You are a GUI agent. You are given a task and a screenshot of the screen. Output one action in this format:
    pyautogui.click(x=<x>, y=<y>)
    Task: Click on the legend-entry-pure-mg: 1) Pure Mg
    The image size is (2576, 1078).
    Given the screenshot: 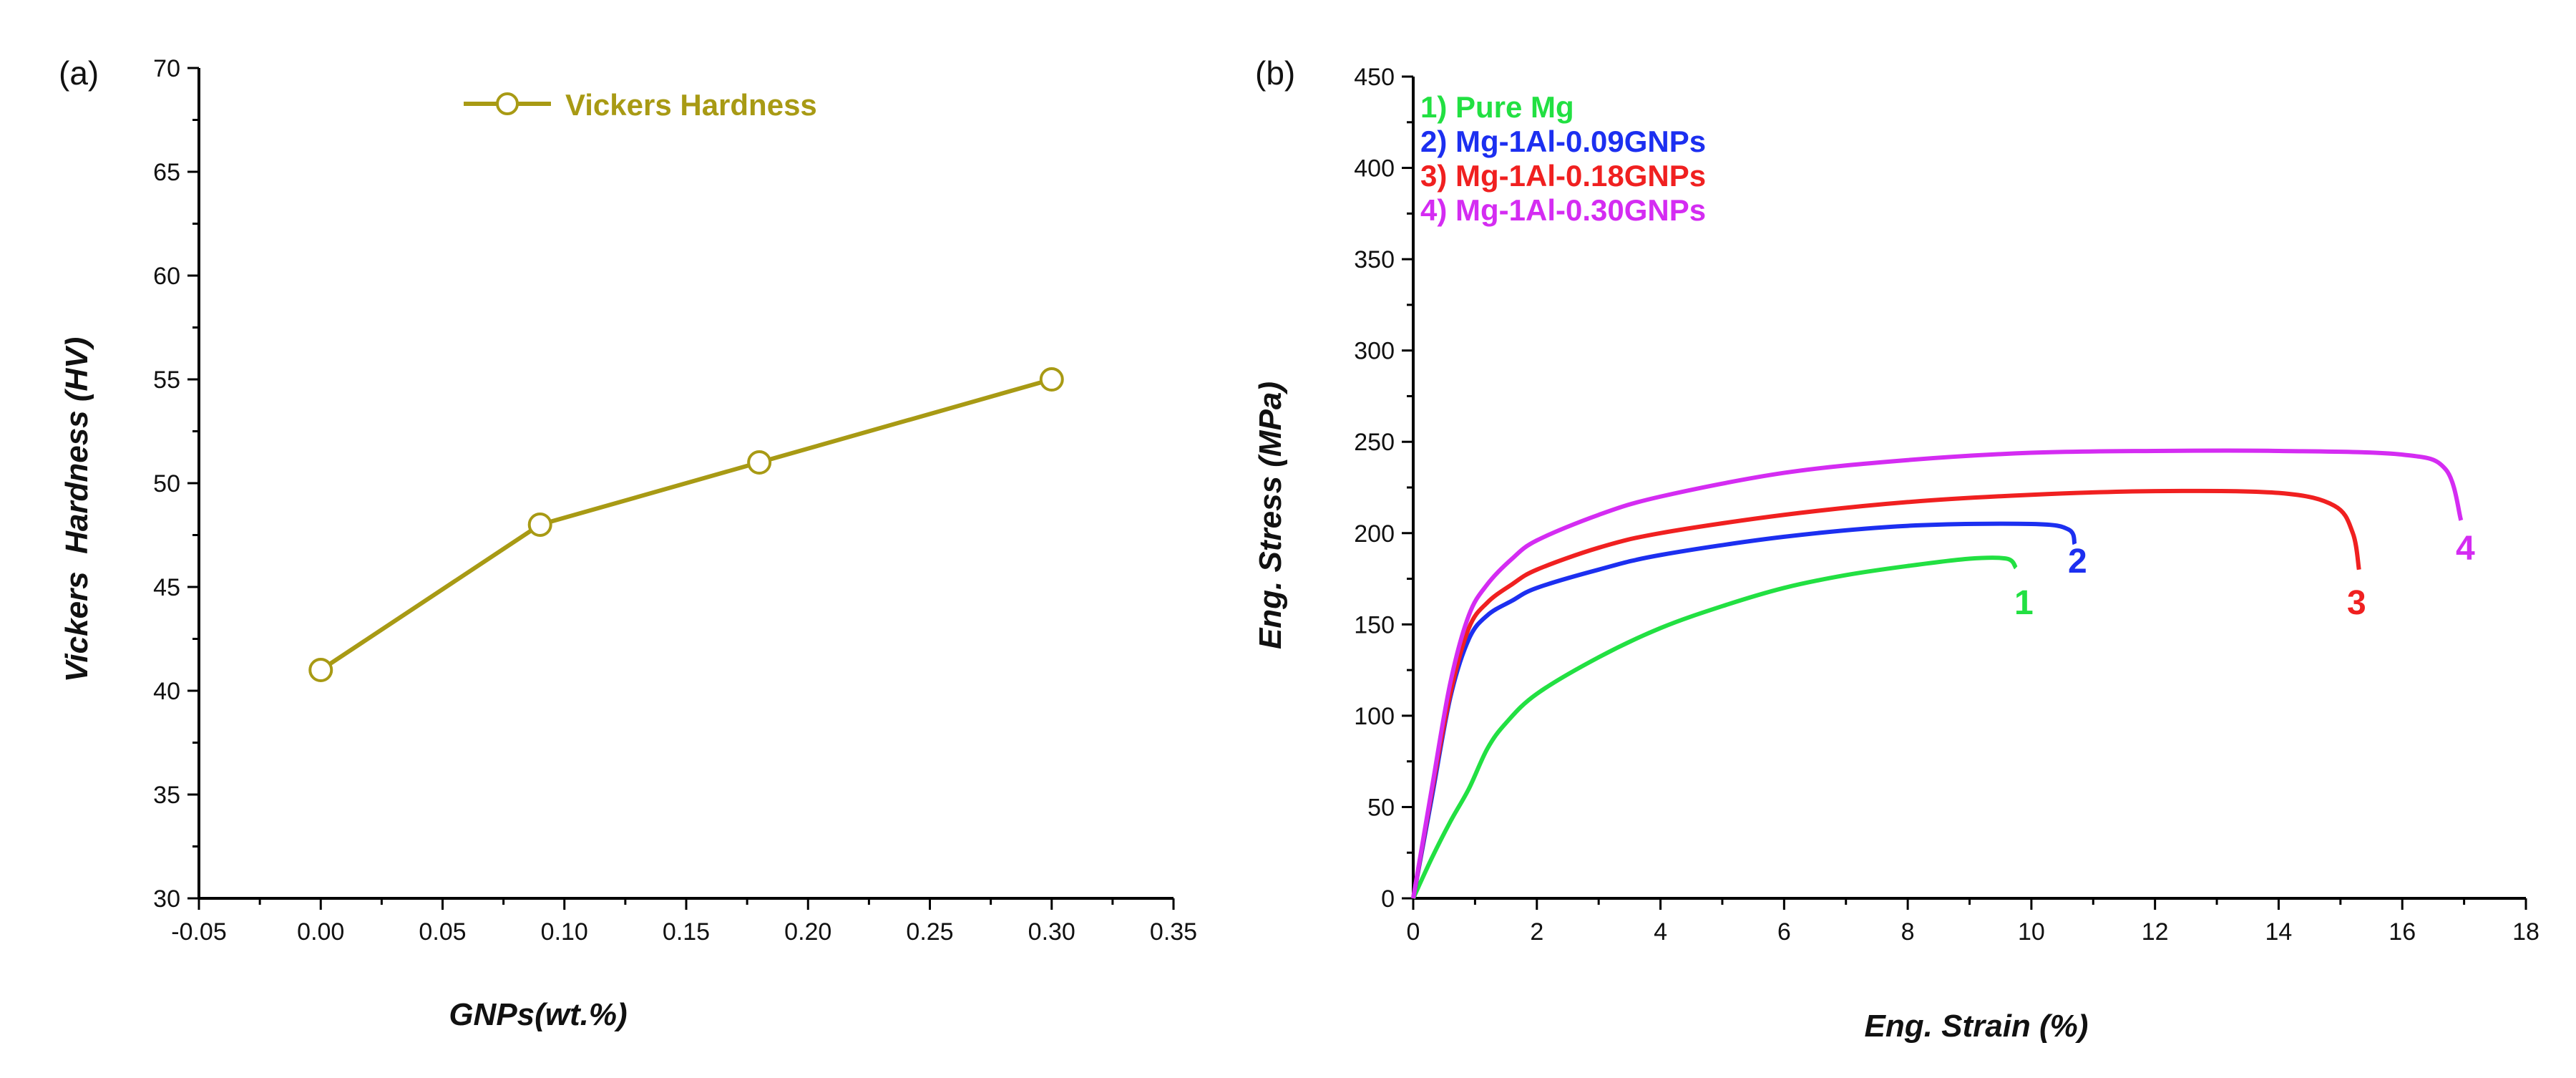 What is the action you would take?
    pyautogui.click(x=1497, y=107)
    